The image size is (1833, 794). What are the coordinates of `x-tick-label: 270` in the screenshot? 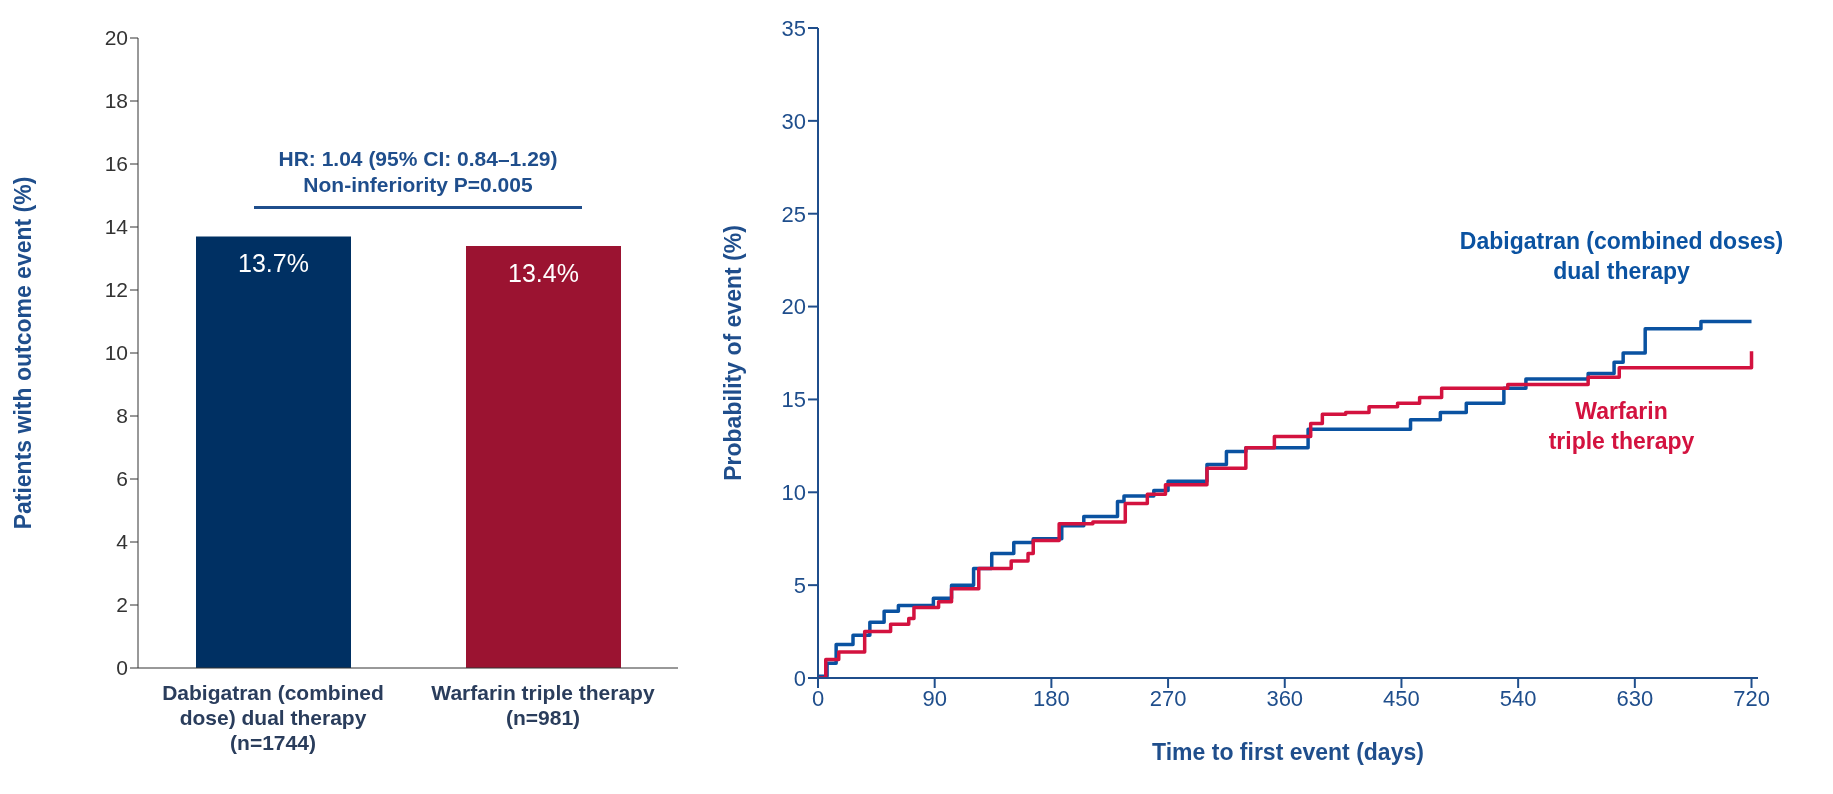 It's located at (1168, 698).